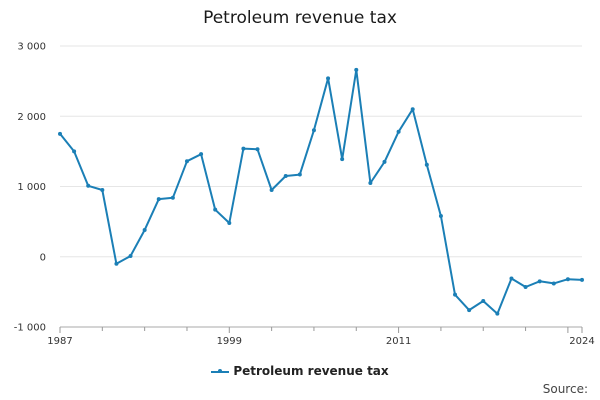  Describe the element at coordinates (220, 370) in the screenshot. I see `legend-swatch` at that location.